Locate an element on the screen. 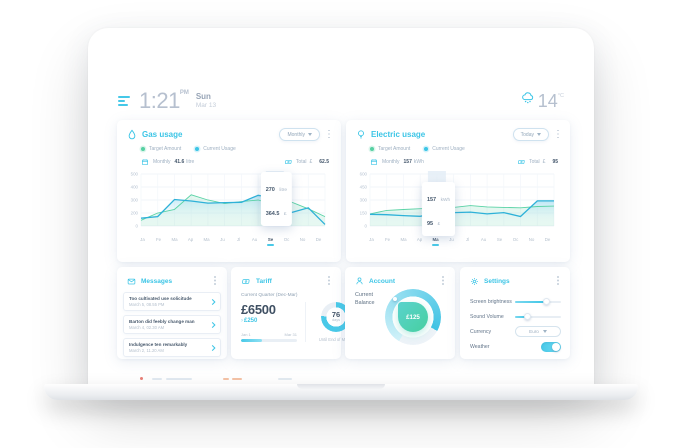  laptop-base-notch is located at coordinates (341, 386).